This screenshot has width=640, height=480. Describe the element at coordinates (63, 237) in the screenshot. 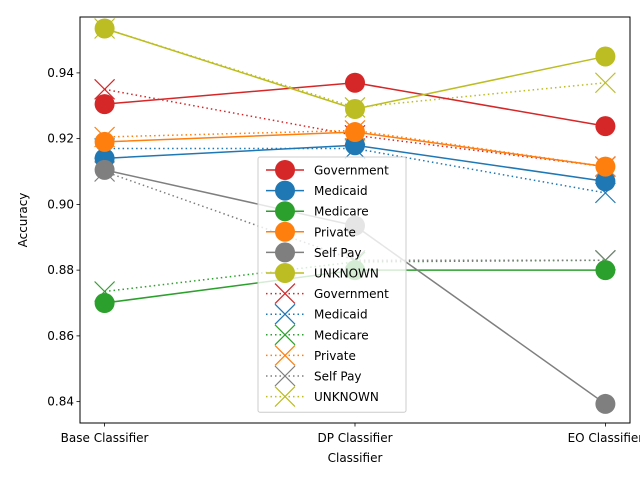

I see `y-axis-ticks: 0.84 0.86 0.88 0.90 0.92 0.94` at that location.